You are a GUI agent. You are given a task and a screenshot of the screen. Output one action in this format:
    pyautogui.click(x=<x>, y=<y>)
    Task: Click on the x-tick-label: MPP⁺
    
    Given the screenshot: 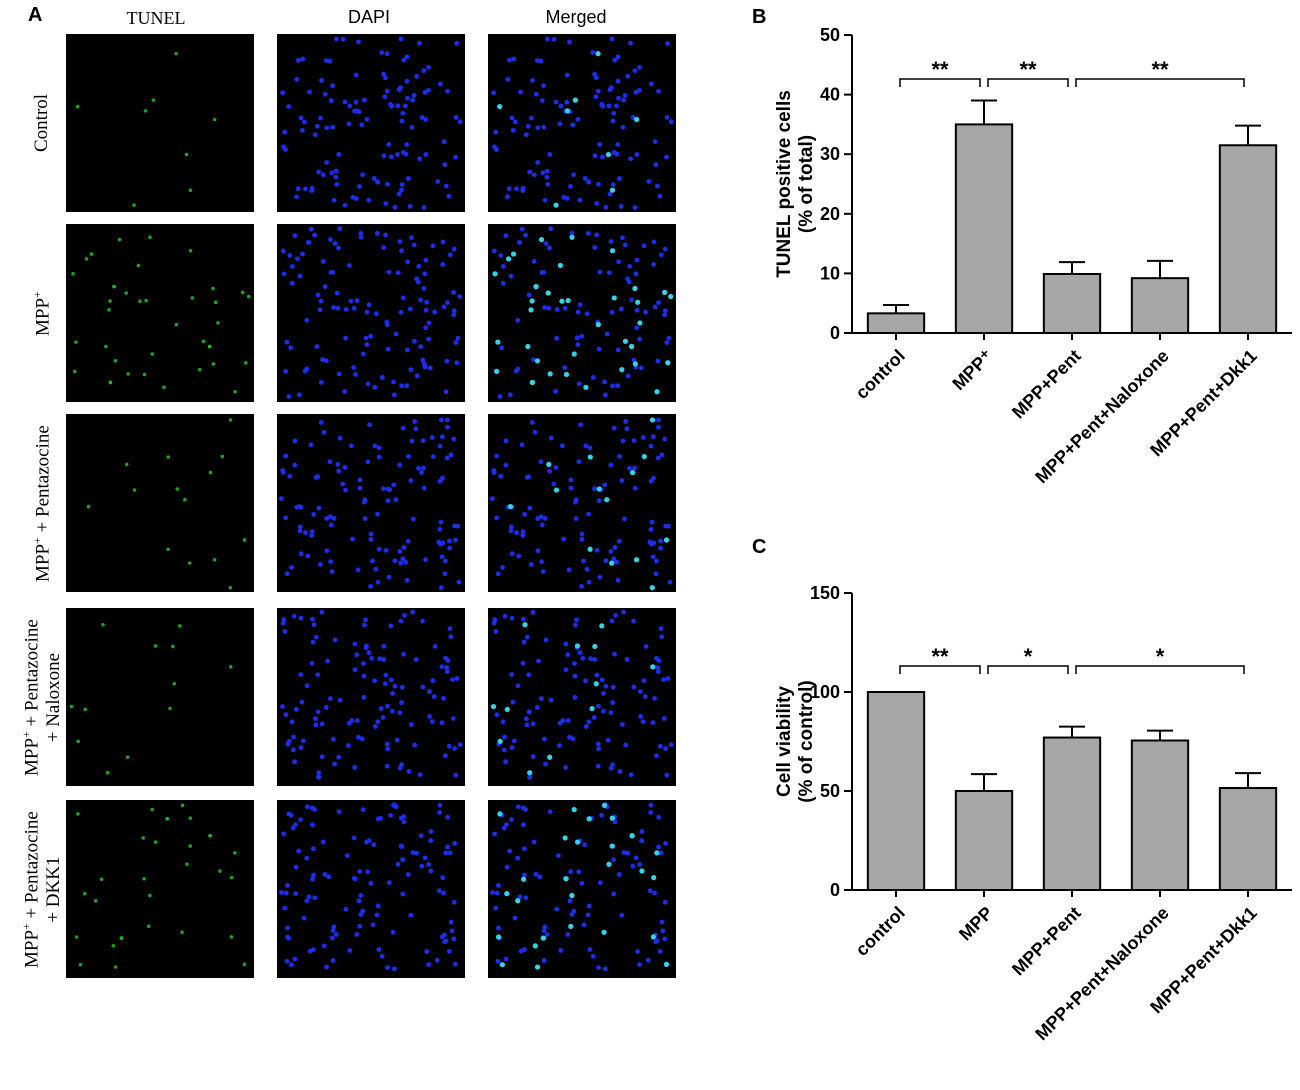 What is the action you would take?
    pyautogui.click(x=972, y=370)
    